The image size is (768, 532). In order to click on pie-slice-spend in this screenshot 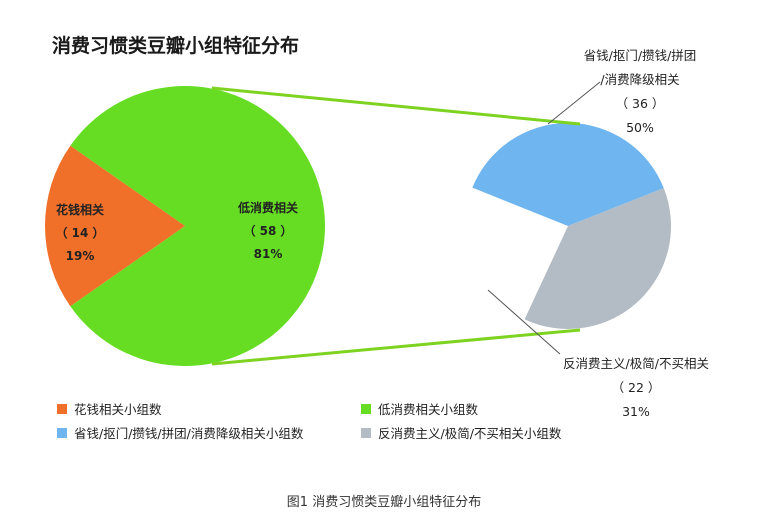, I will do `click(115, 226)`.